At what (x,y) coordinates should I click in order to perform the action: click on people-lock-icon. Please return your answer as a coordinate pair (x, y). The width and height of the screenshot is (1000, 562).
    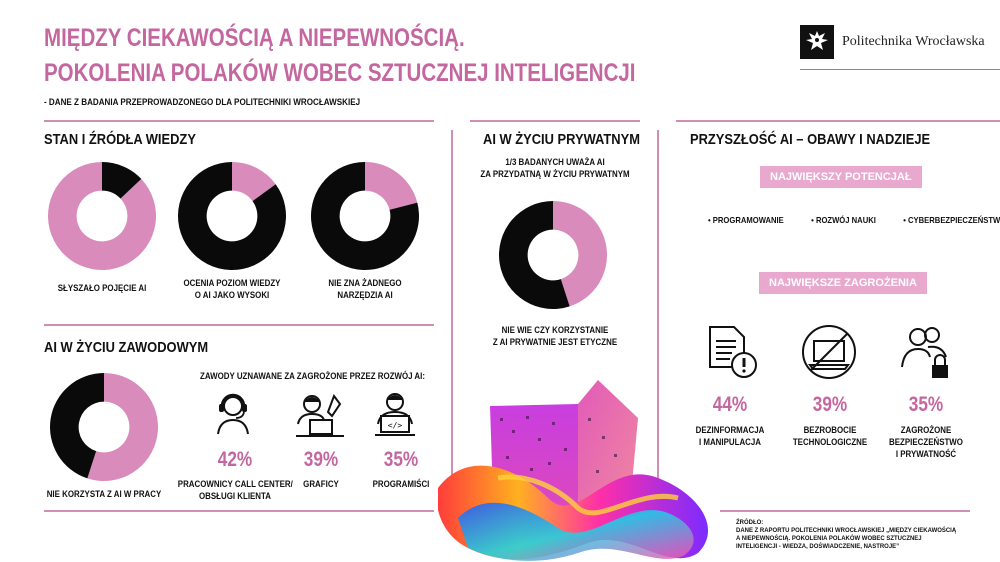
    Looking at the image, I should click on (924, 352).